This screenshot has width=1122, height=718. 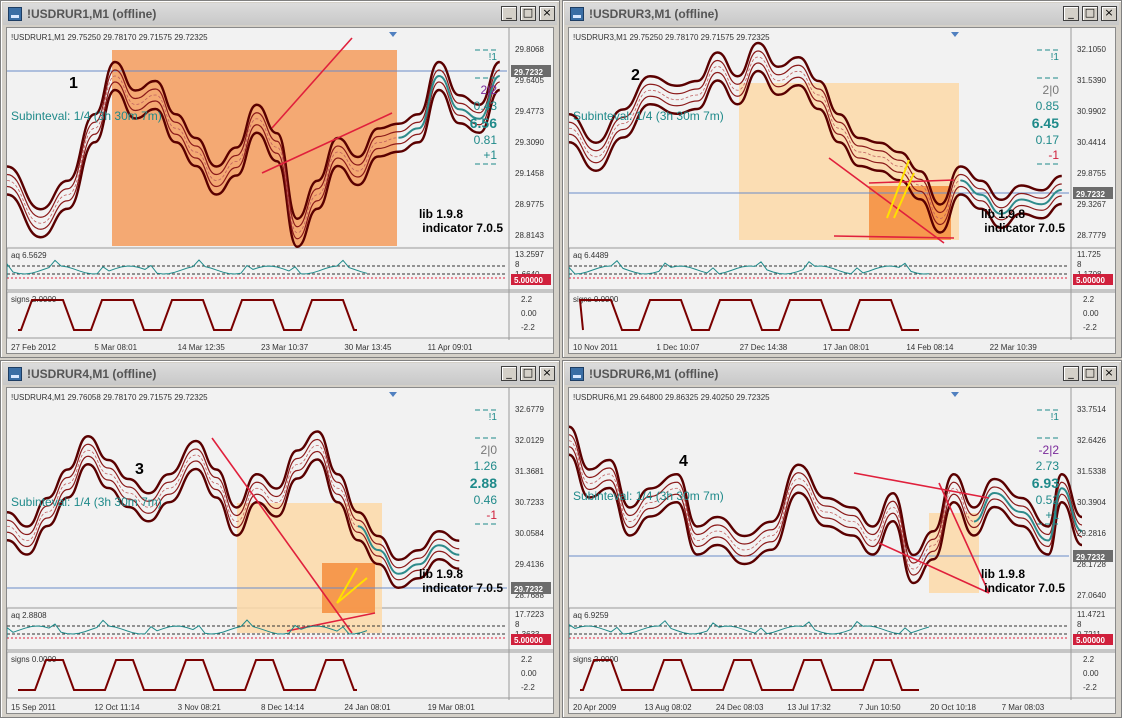 I want to click on window-title-bar: !USDRUR4,M1 (offline) _ □ ×, so click(x=280, y=374).